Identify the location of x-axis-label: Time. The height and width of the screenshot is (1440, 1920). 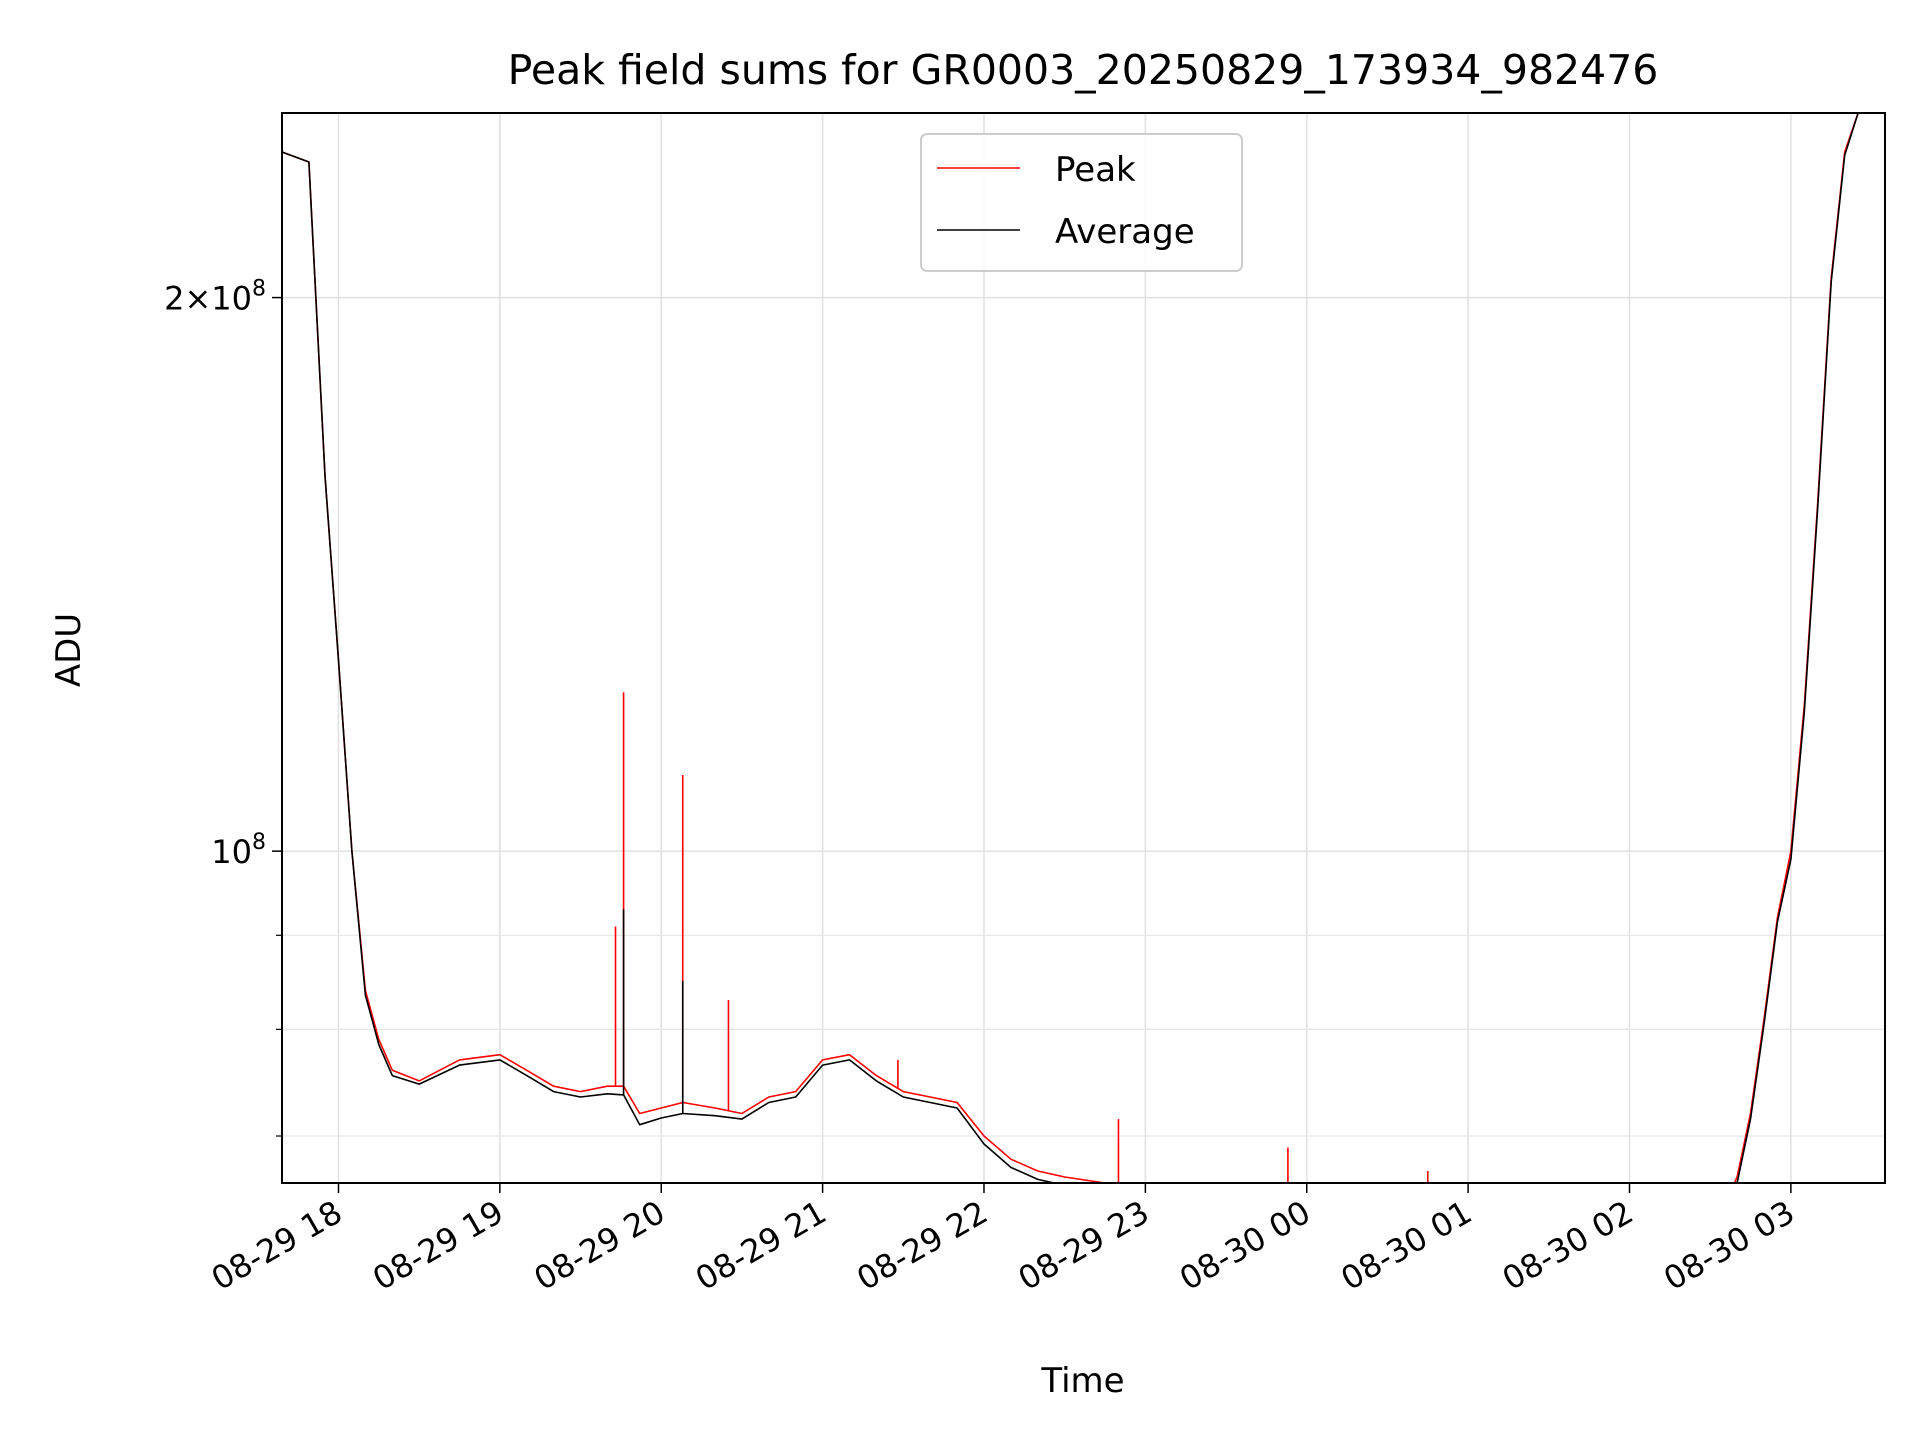
(1082, 1381).